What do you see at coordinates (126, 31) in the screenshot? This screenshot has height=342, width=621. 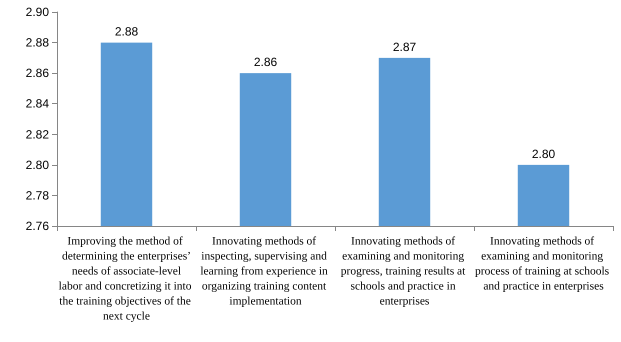 I see `data-label: 2.88` at bounding box center [126, 31].